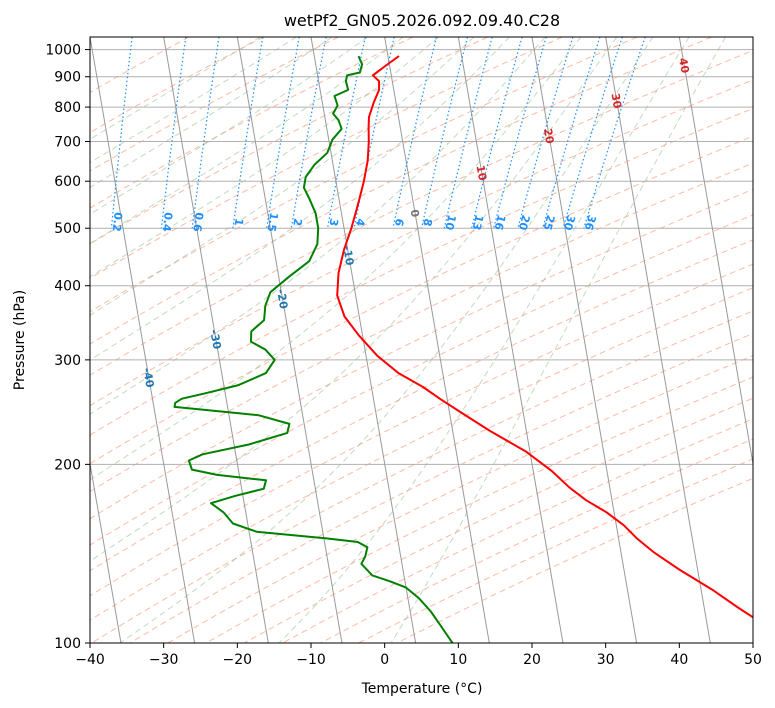 The image size is (775, 708). Describe the element at coordinates (548, 222) in the screenshot. I see `mixing-ratio-label: 25` at that location.